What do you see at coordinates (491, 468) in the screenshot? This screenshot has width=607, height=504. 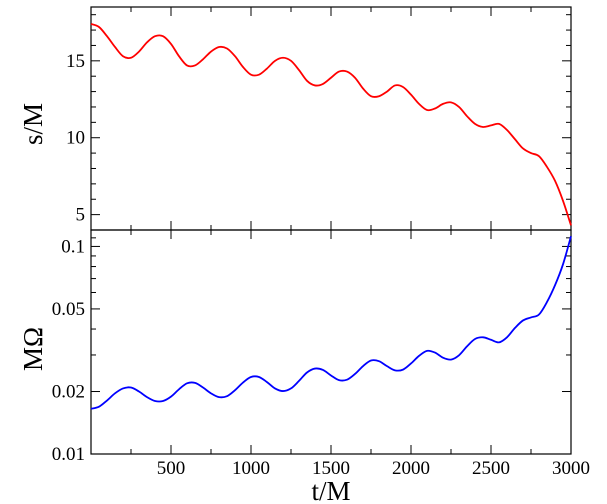 I see `x-tick-label: 2500` at bounding box center [491, 468].